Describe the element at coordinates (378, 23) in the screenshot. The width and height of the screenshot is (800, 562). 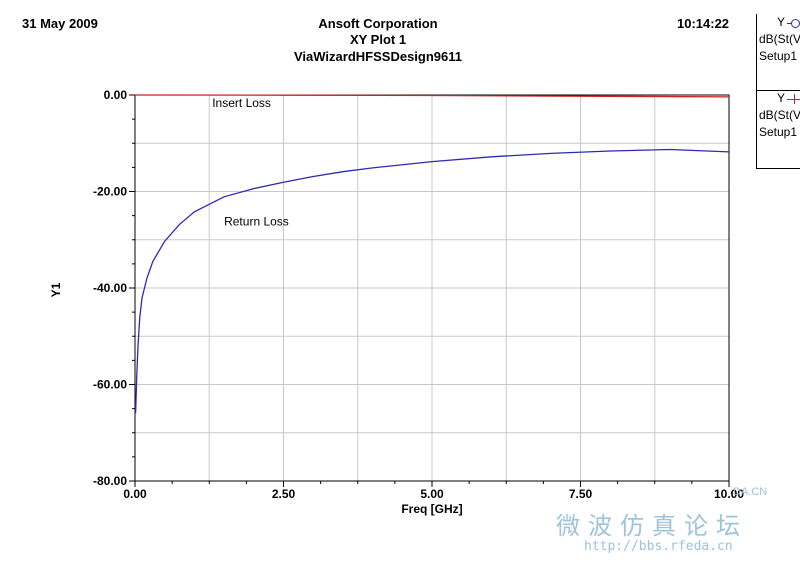
I see `company-name: Ansoft Corporation` at that location.